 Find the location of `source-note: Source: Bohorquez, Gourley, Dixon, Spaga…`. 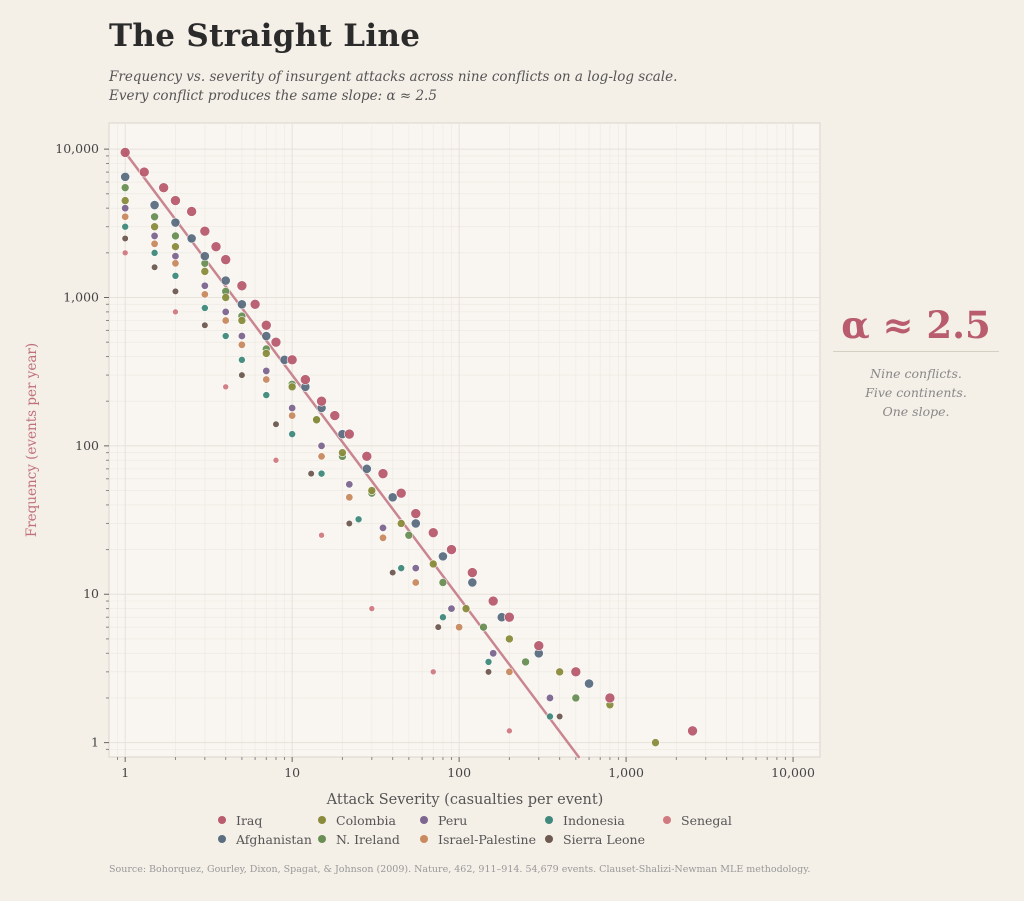

source-note: Source: Bohorquez, Gourley, Dixon, Spaga… is located at coordinates (460, 869).